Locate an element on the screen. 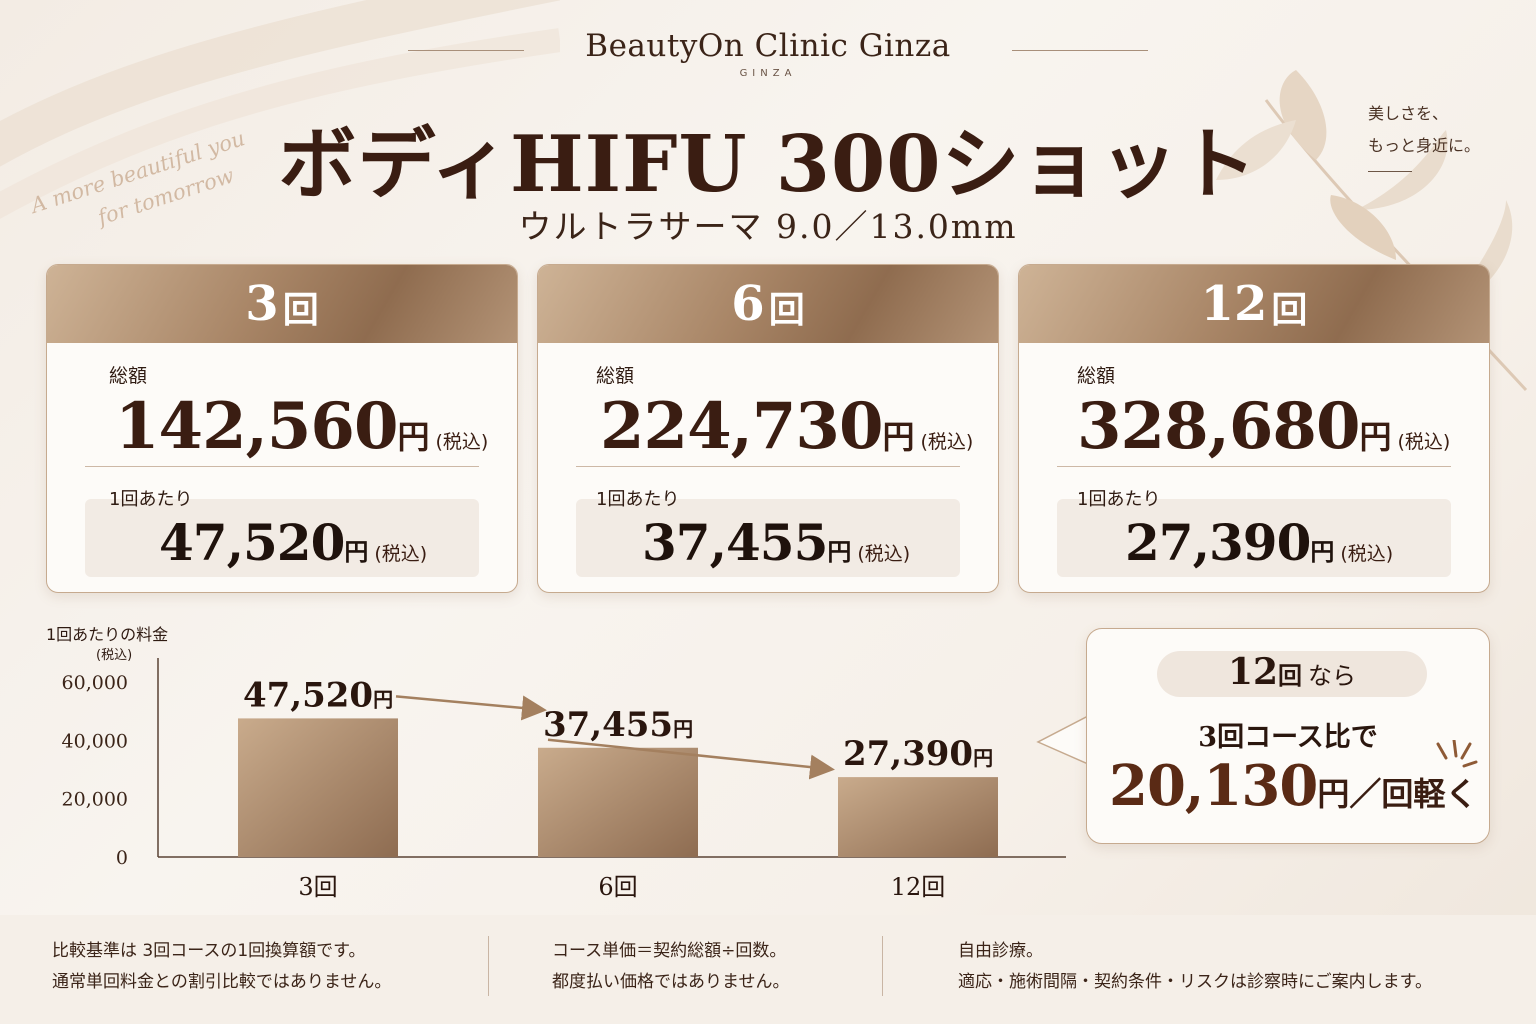 This screenshot has width=1536, height=1024. x-category-label: 6回 is located at coordinates (617, 887).